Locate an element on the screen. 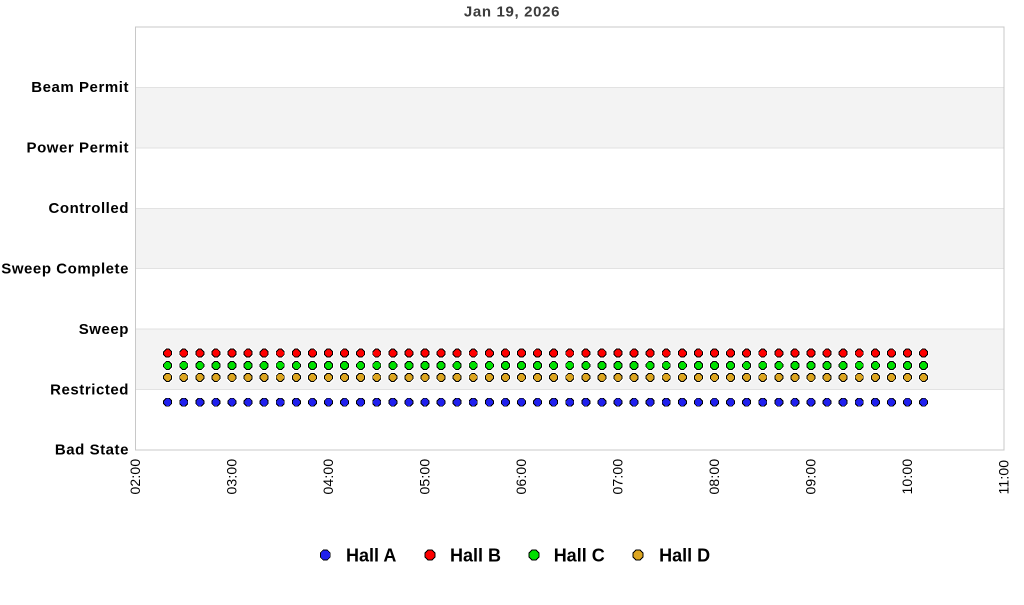 This screenshot has width=1024, height=605. svg-text: Power Permit is located at coordinates (78, 148).